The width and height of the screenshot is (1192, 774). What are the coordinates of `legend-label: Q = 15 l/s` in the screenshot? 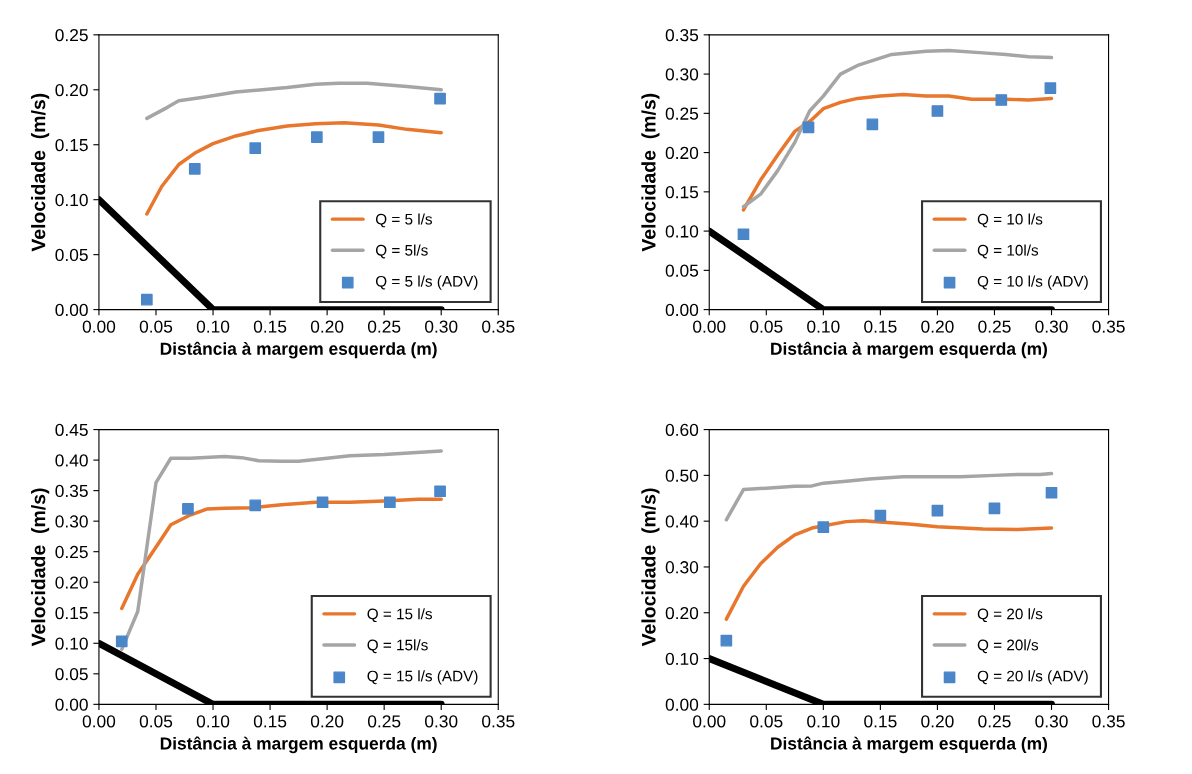 It's located at (400, 615).